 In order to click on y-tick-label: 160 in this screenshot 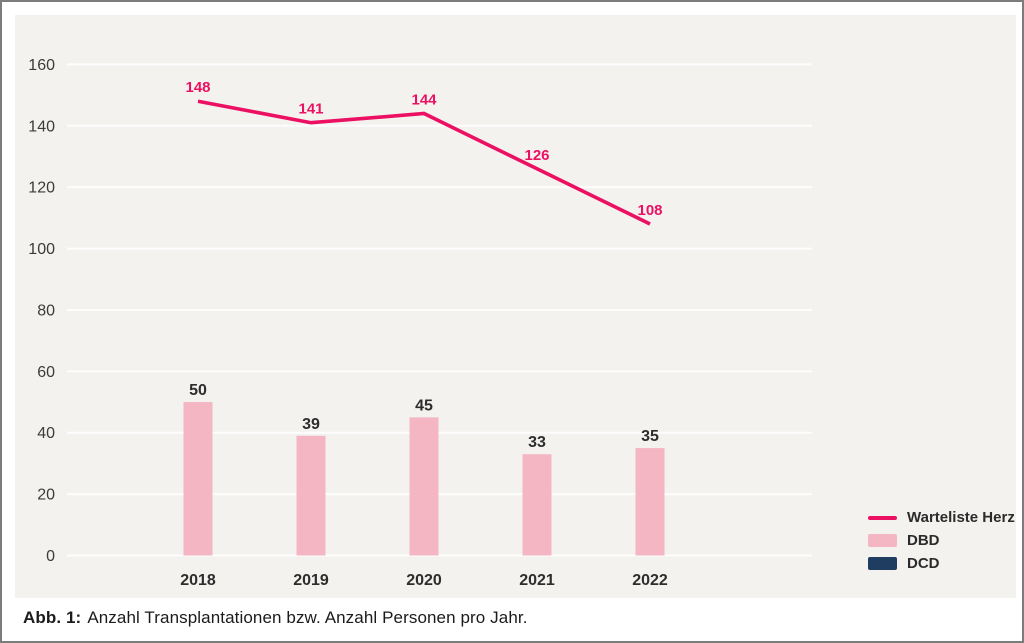, I will do `click(41, 65)`.